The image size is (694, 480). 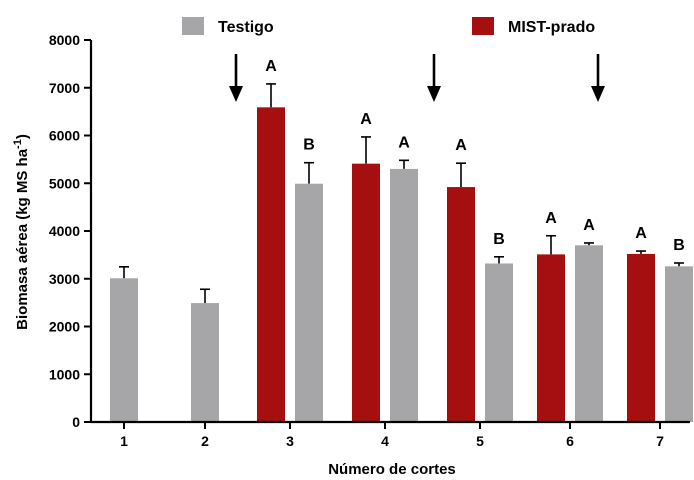 What do you see at coordinates (589, 225) in the screenshot?
I see `testigo-sig-label-6: A` at bounding box center [589, 225].